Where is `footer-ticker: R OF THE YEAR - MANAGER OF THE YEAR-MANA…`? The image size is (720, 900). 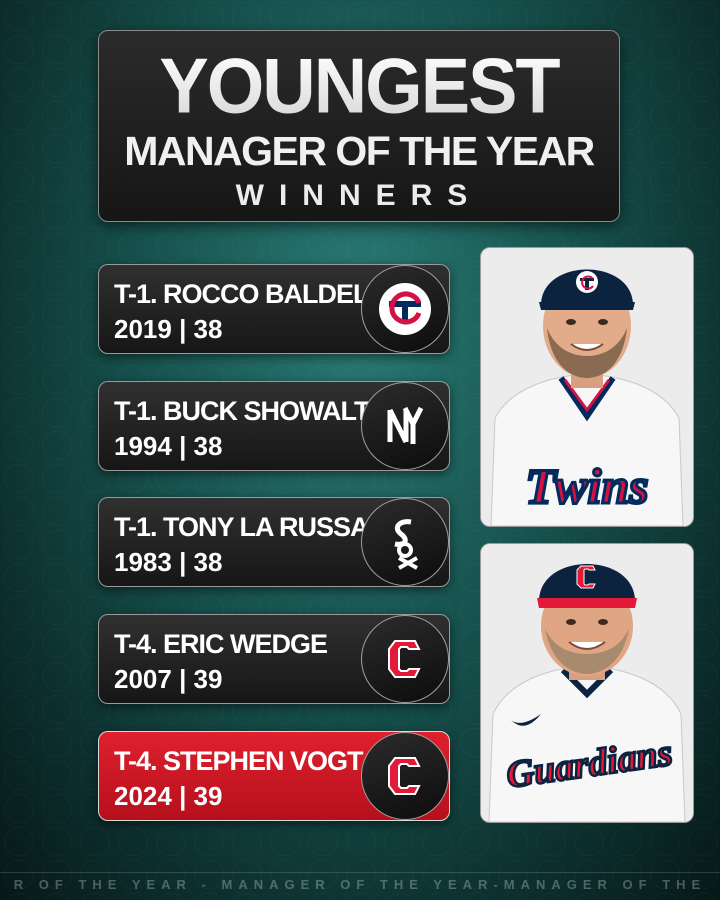 footer-ticker: R OF THE YEAR - MANAGER OF THE YEAR-MANA… is located at coordinates (360, 885).